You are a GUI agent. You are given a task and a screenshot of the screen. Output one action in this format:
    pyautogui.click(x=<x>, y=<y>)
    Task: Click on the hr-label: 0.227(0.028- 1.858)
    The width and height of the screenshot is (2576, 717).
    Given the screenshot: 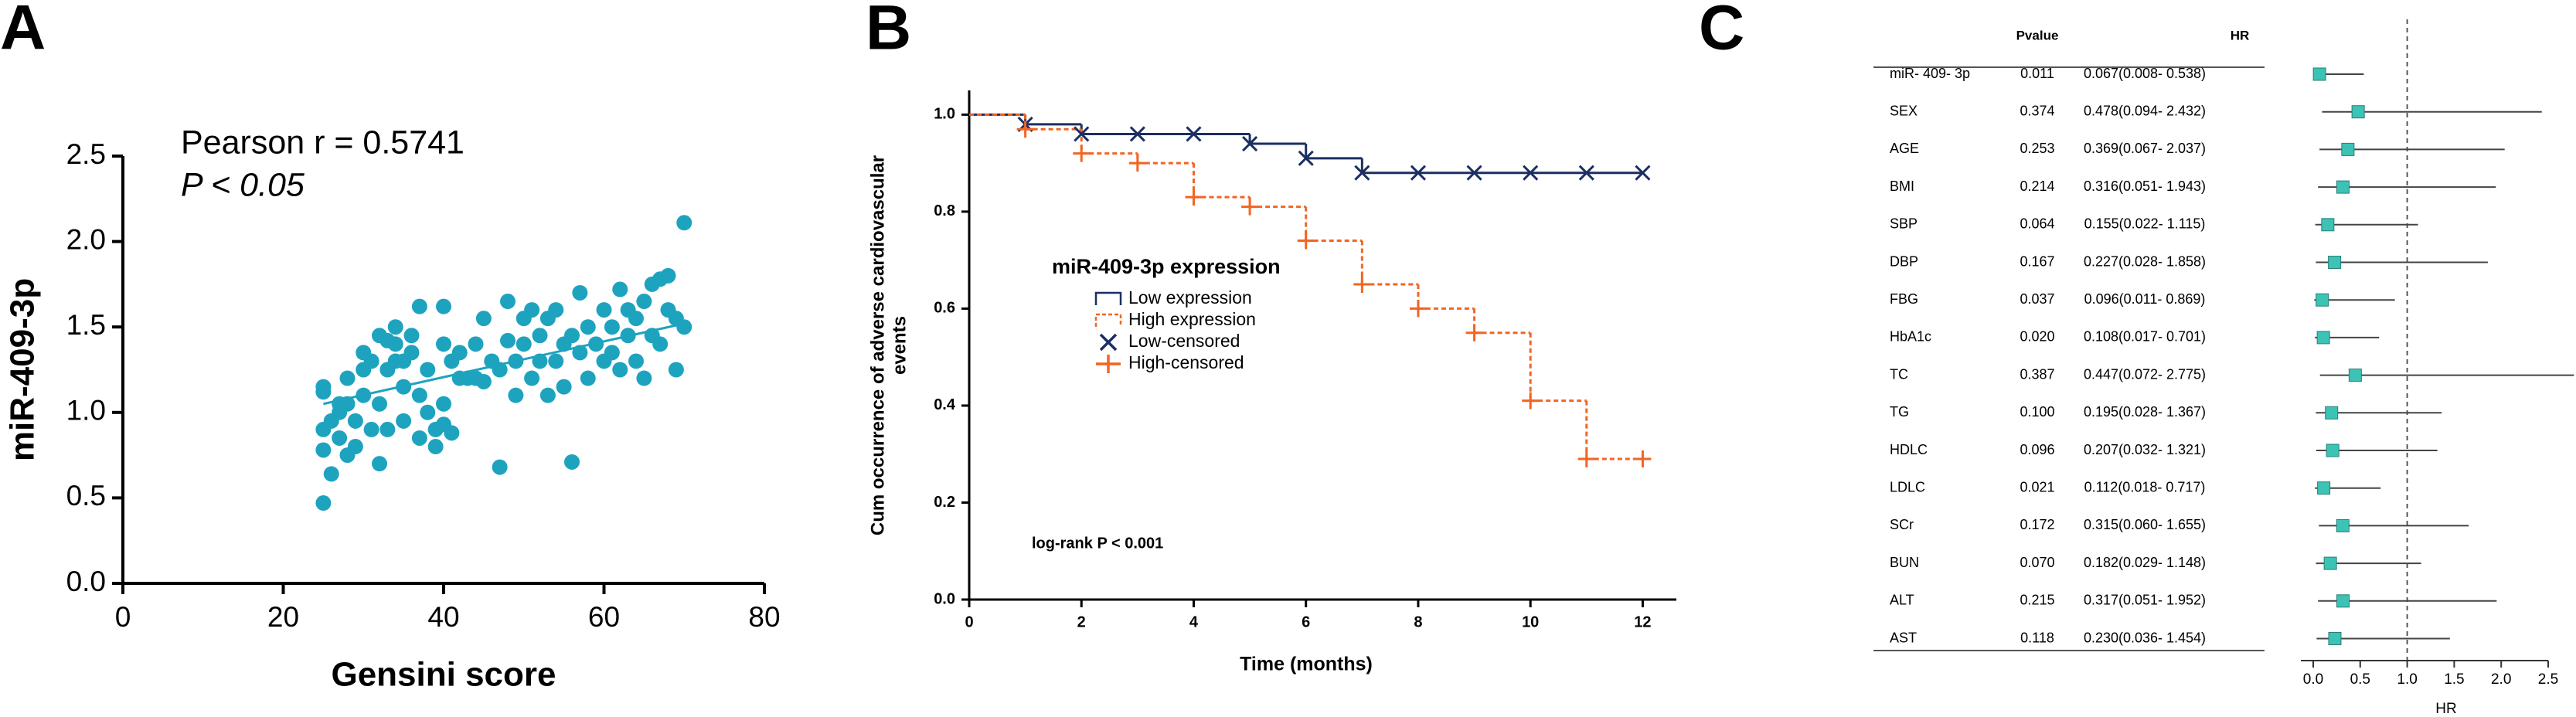 What is the action you would take?
    pyautogui.click(x=2145, y=261)
    